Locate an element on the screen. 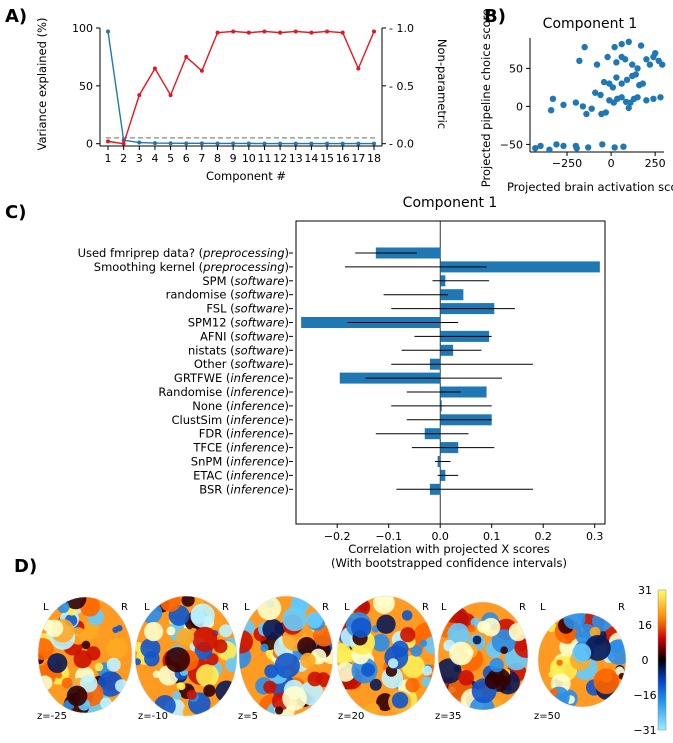 The width and height of the screenshot is (673, 743). category-name: nistats ( is located at coordinates (211, 350).